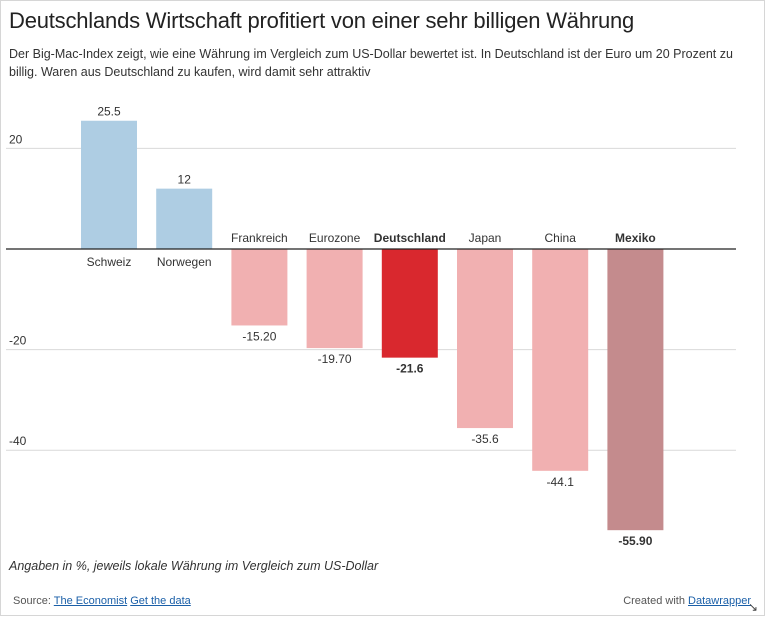 This screenshot has width=767, height=618. What do you see at coordinates (335, 359) in the screenshot?
I see `value-label: -19.70` at bounding box center [335, 359].